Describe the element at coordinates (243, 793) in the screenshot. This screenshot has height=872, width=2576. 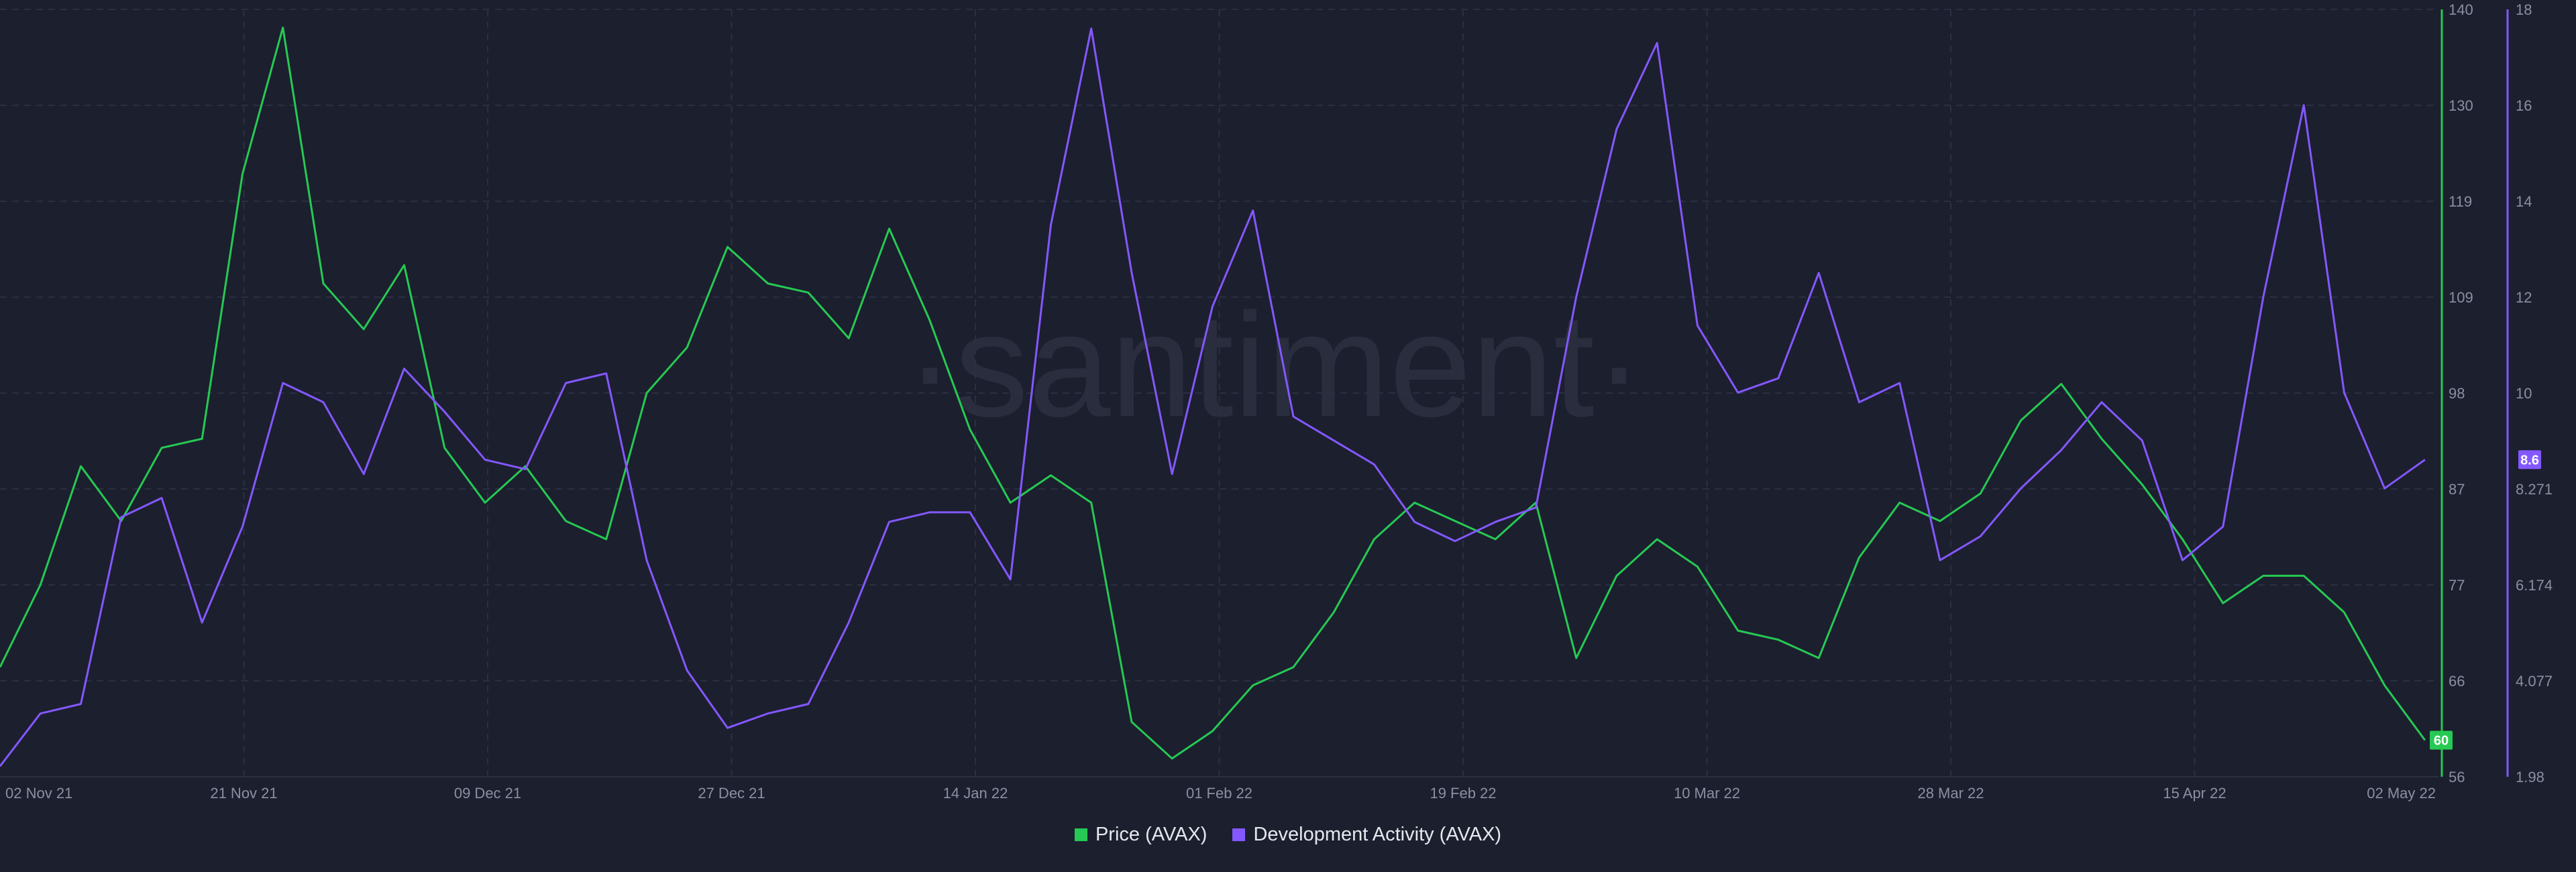
I see `x-tick-label: 21 Nov 21` at that location.